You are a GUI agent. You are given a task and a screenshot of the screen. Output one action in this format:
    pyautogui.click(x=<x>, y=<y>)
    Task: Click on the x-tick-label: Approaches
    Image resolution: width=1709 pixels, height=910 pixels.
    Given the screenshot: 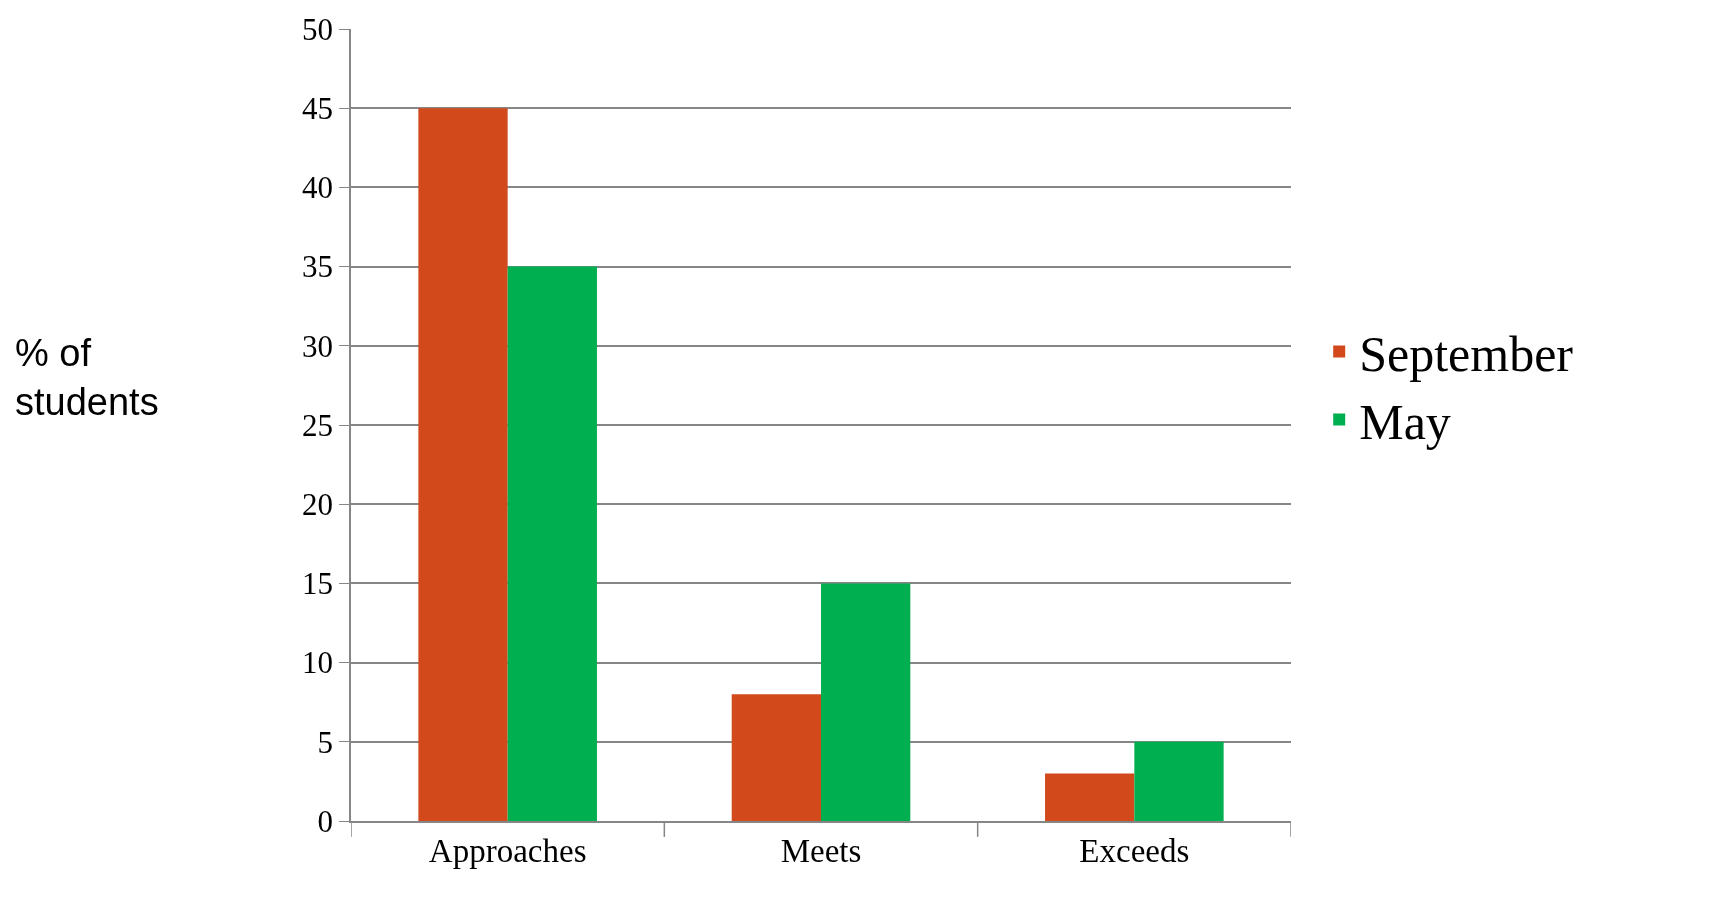 What is the action you would take?
    pyautogui.click(x=507, y=851)
    